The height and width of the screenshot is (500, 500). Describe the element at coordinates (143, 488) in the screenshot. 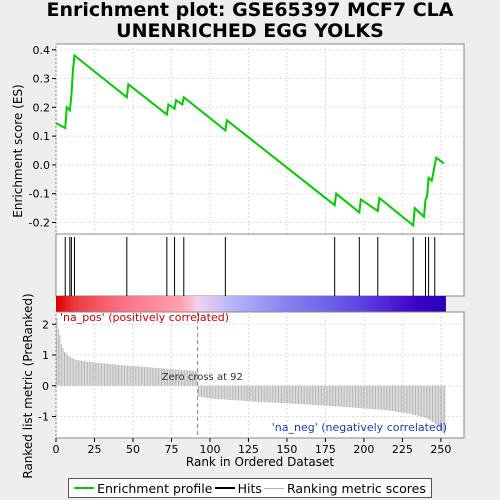

I see `legend-enrichment: Enrichment profile` at that location.